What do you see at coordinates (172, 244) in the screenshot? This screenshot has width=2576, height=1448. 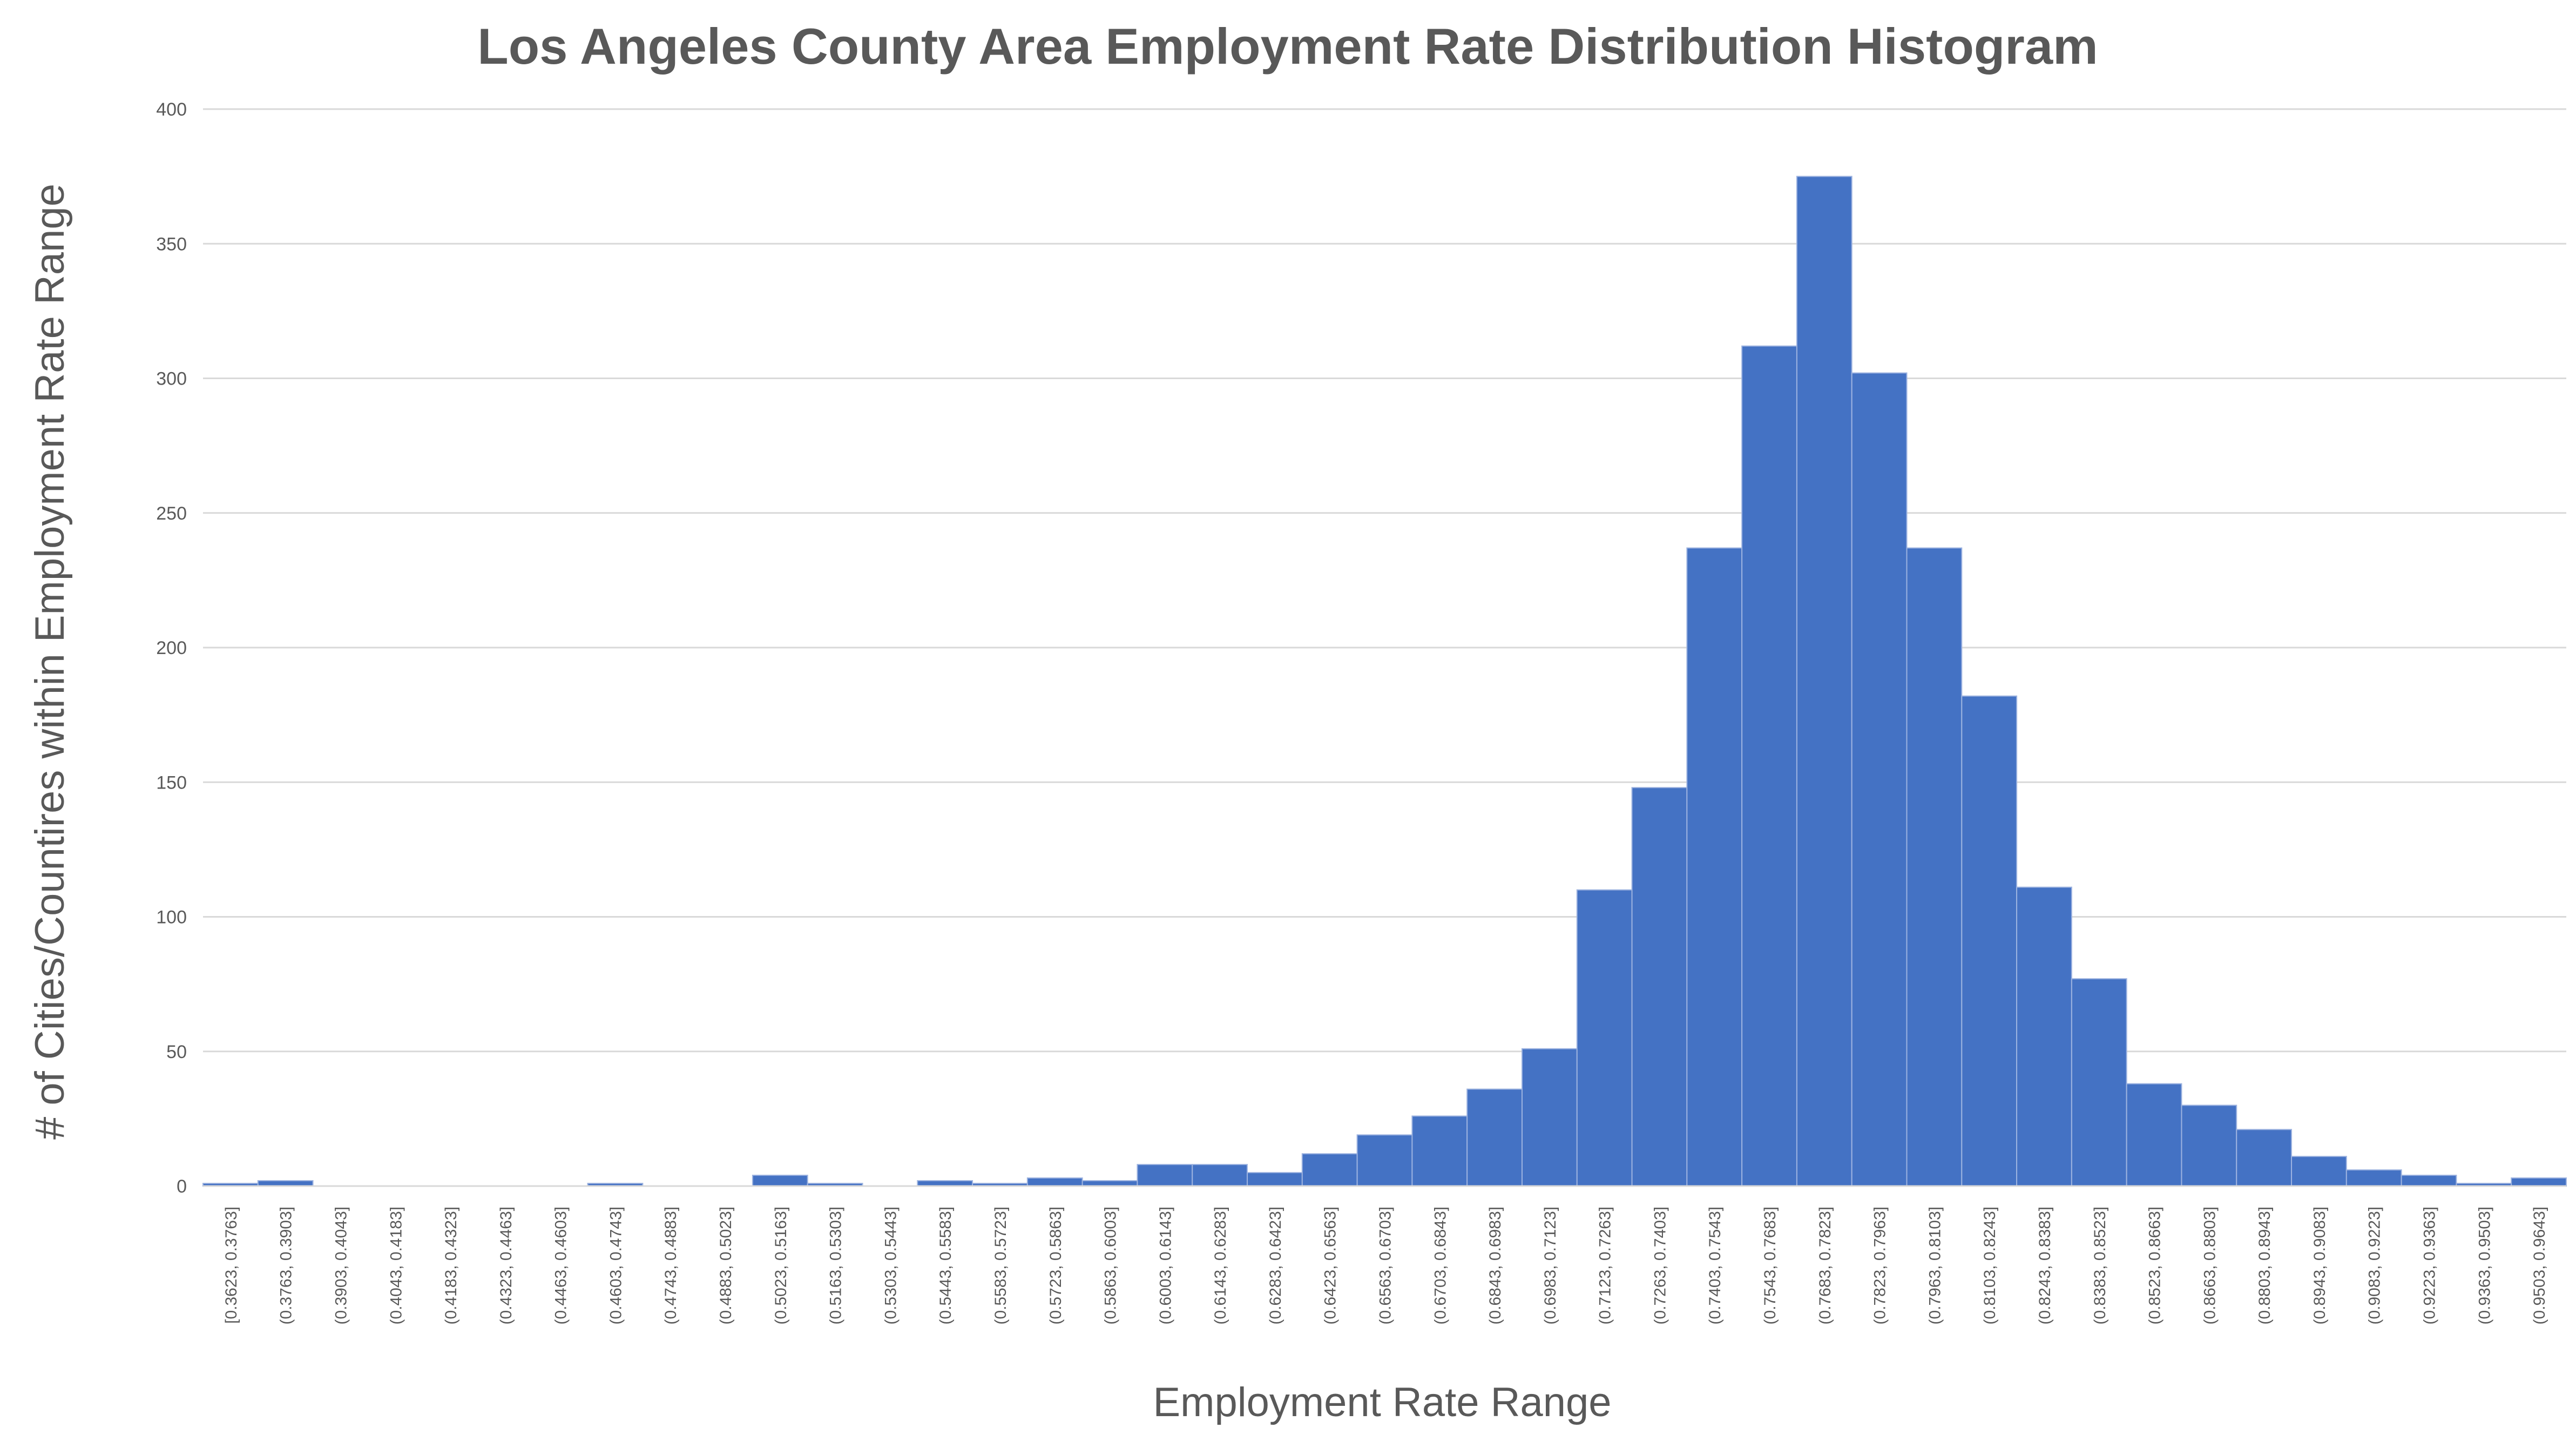 I see `y-tick-label: 350` at bounding box center [172, 244].